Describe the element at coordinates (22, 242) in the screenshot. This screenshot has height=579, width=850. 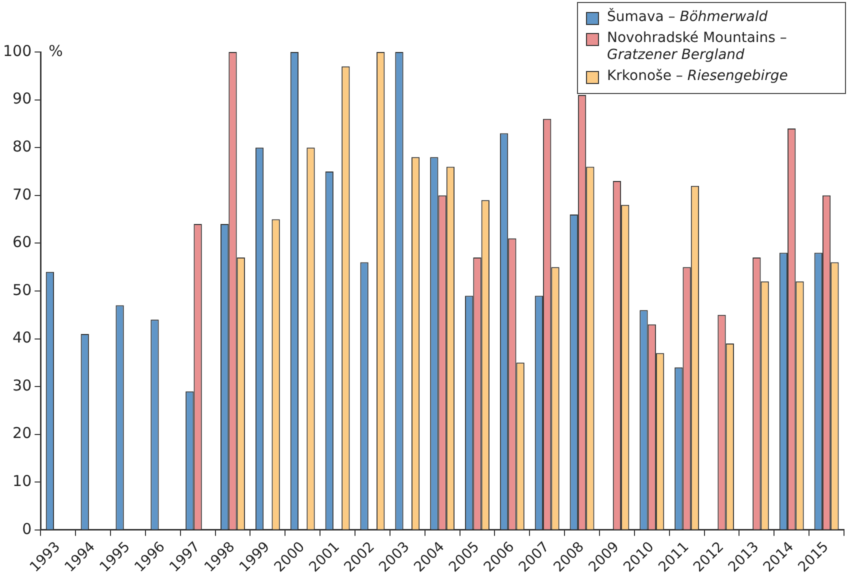
I see `y-tick-label: 60` at that location.